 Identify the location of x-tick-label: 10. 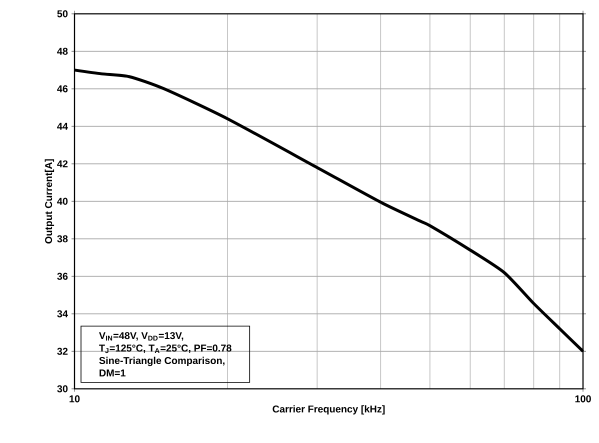
(75, 398).